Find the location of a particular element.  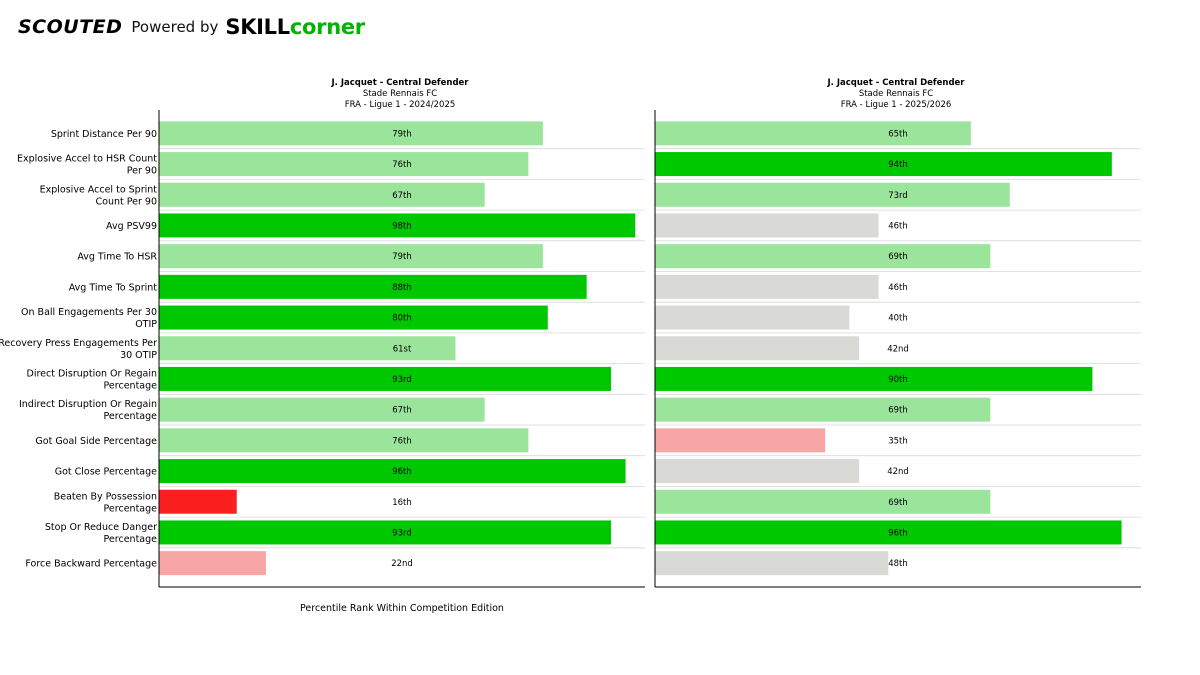

bar-value-label: 88th is located at coordinates (402, 288).